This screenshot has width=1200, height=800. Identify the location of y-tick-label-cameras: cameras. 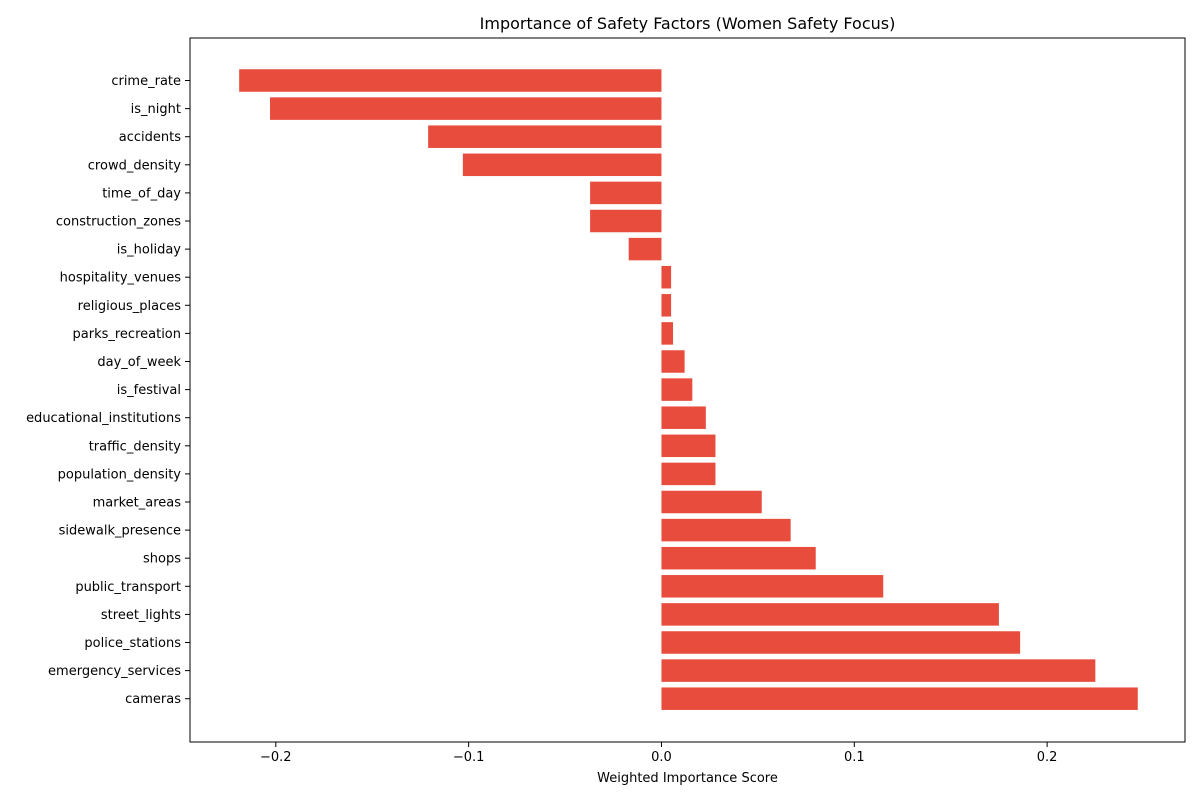
(153, 699).